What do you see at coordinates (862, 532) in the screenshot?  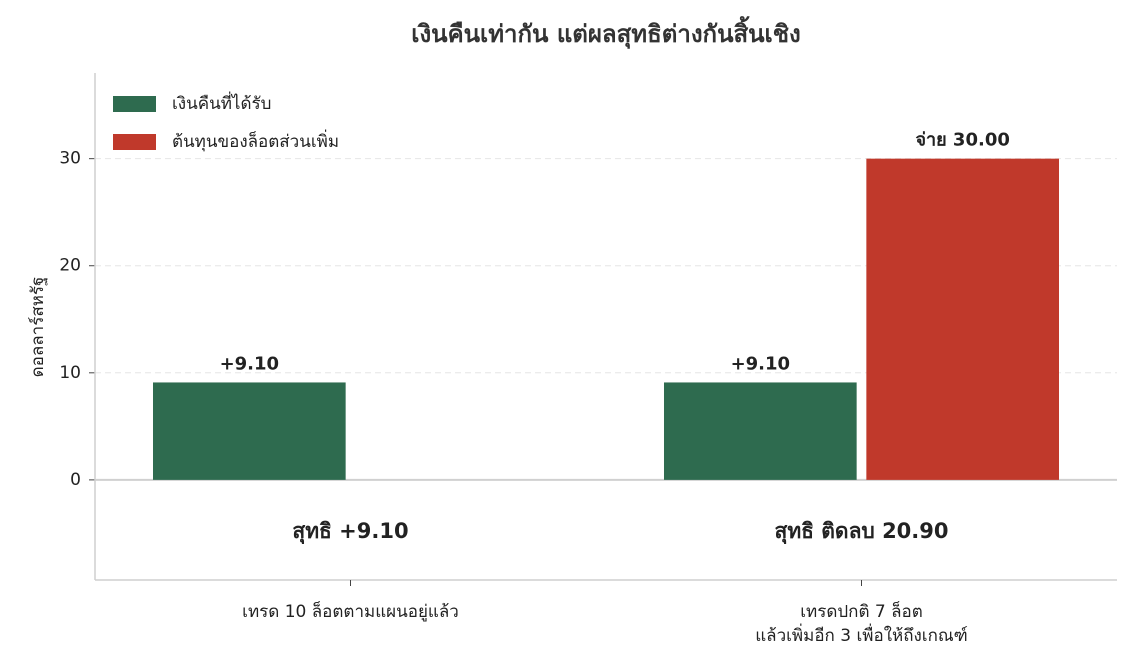 I see `net-annotation: สุทธิ ติดลบ 20.90` at bounding box center [862, 532].